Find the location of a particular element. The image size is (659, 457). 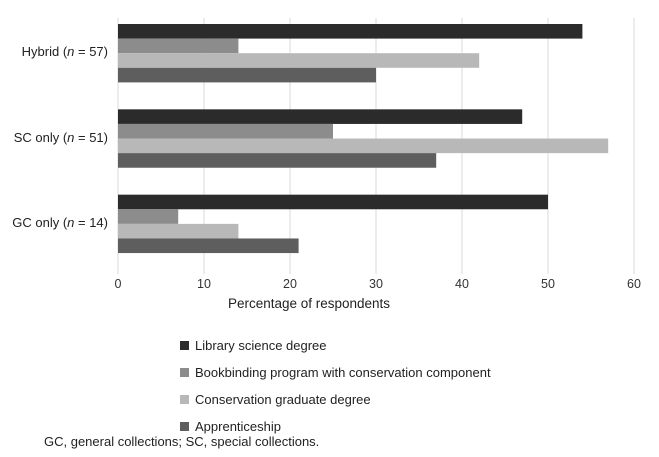

legend-label: Library science degree is located at coordinates (261, 345).